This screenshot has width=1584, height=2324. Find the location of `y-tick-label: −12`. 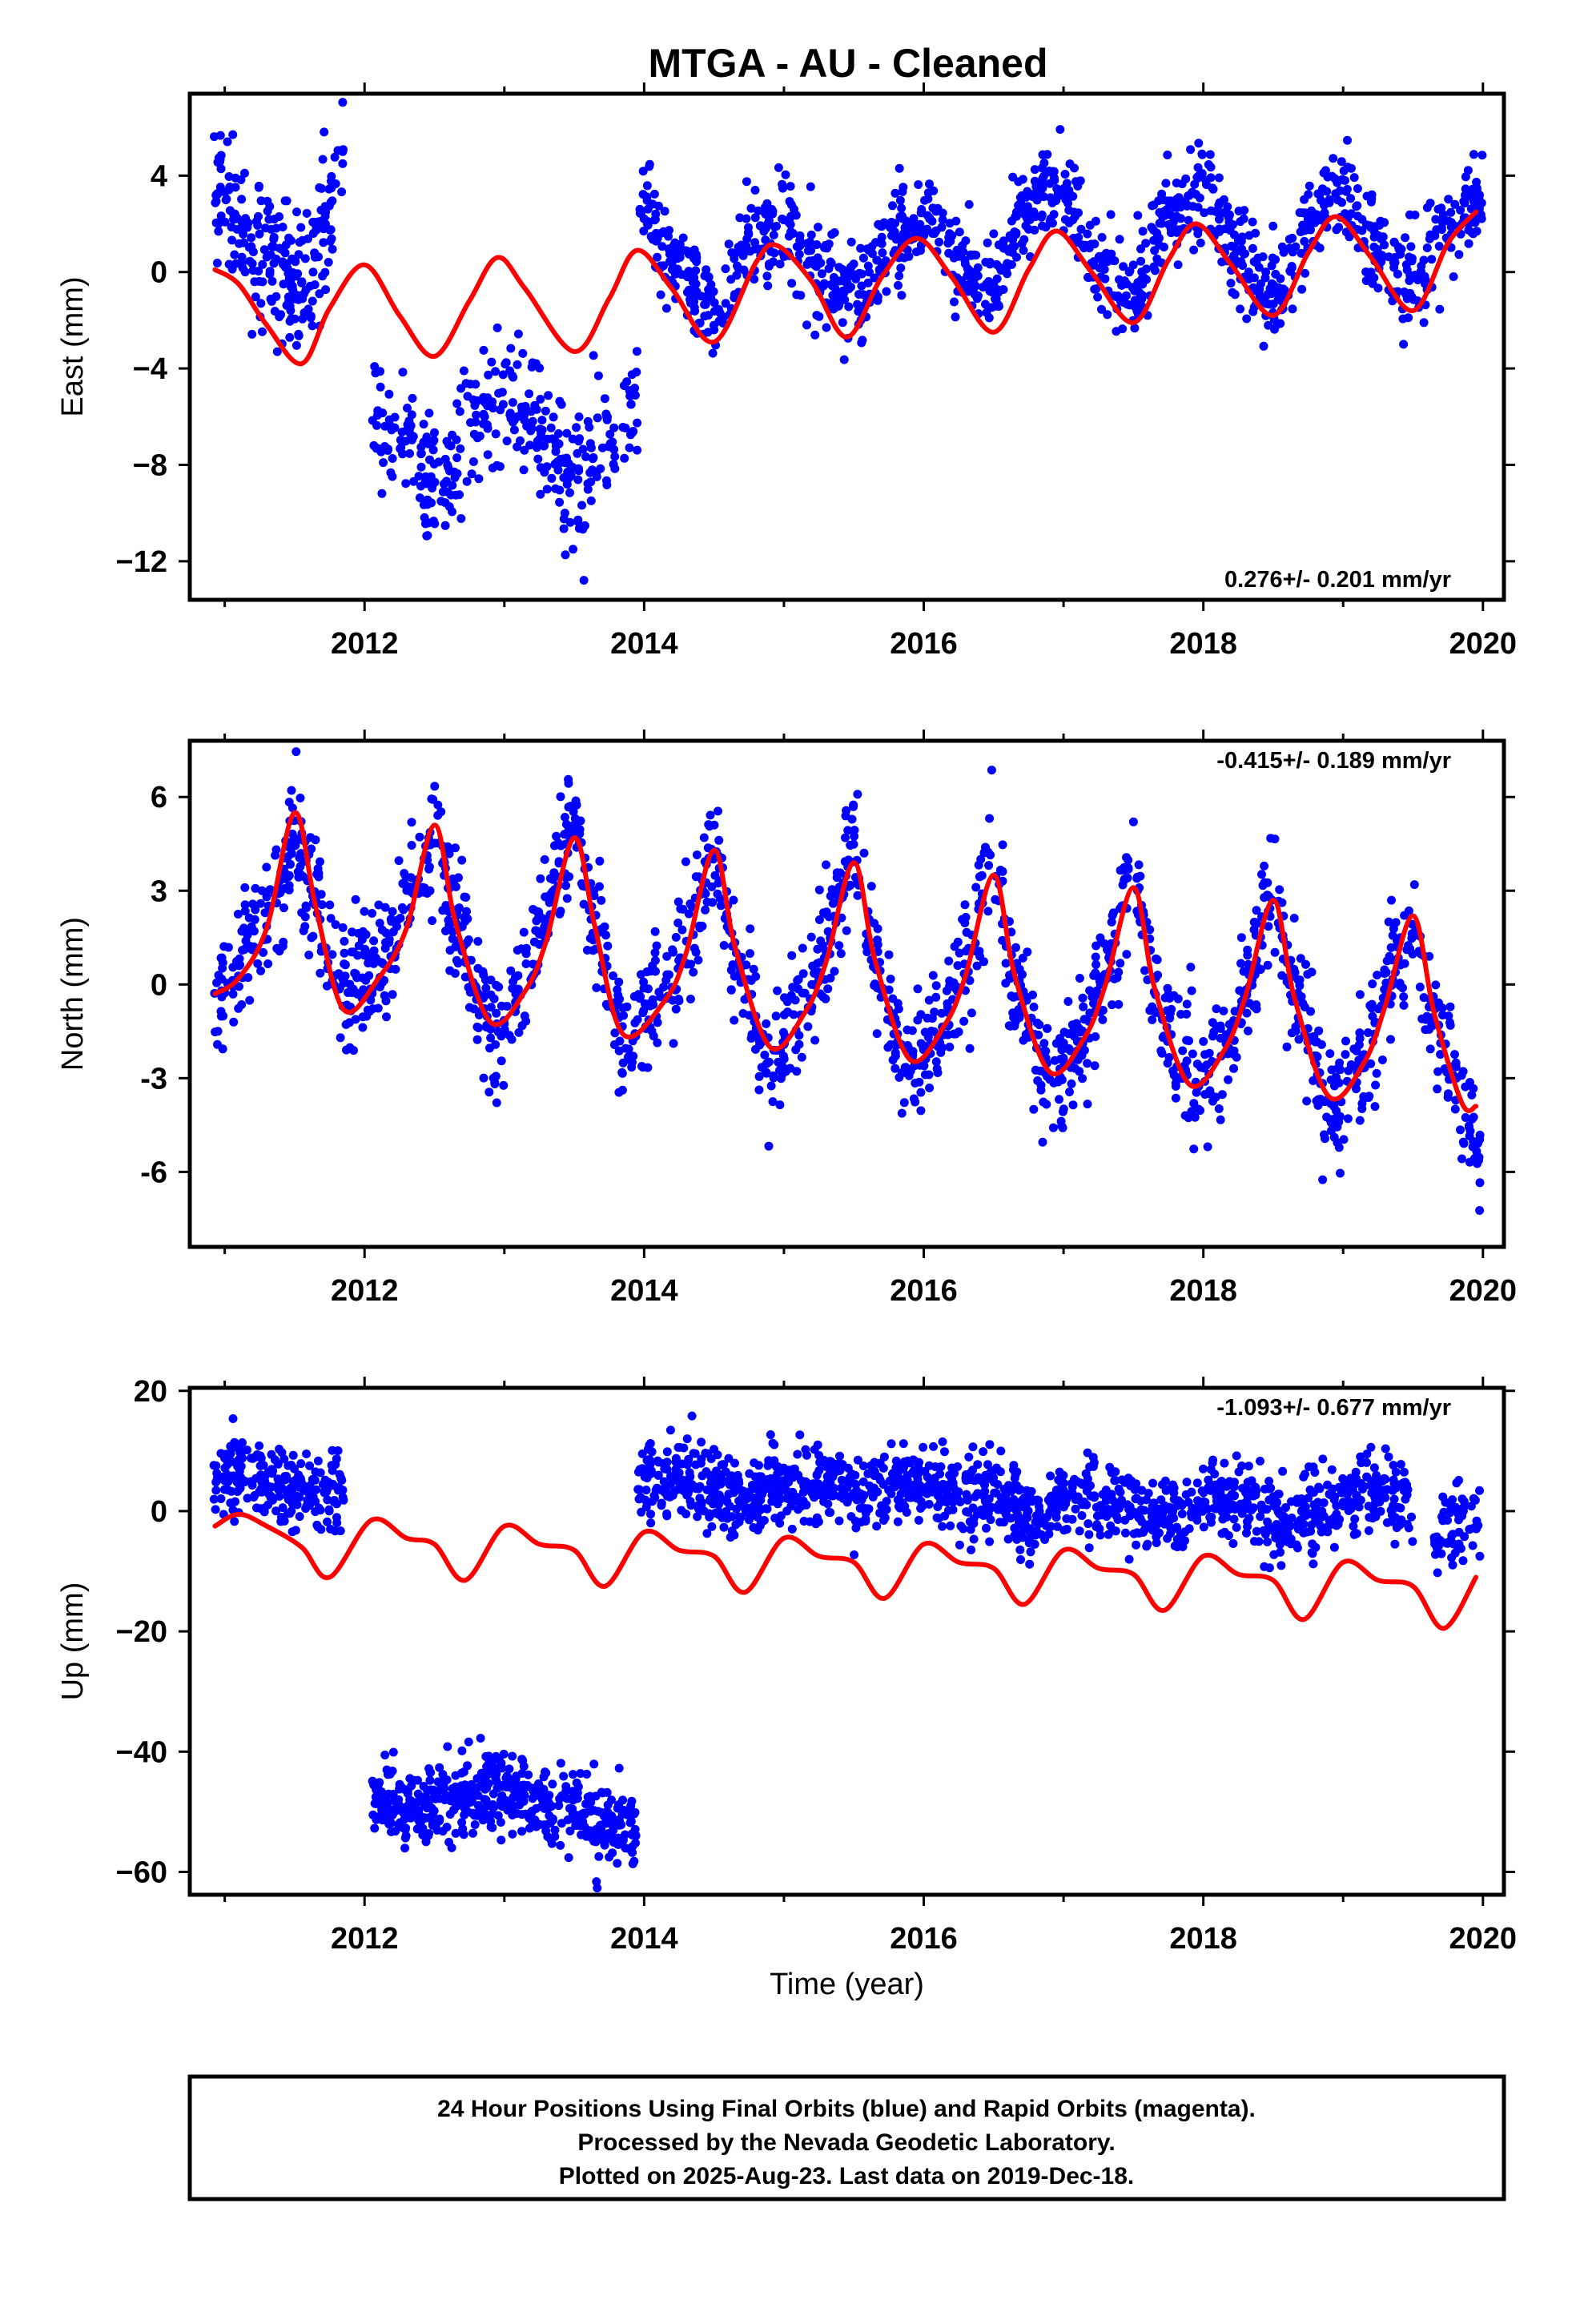

y-tick-label: −12 is located at coordinates (141, 562).